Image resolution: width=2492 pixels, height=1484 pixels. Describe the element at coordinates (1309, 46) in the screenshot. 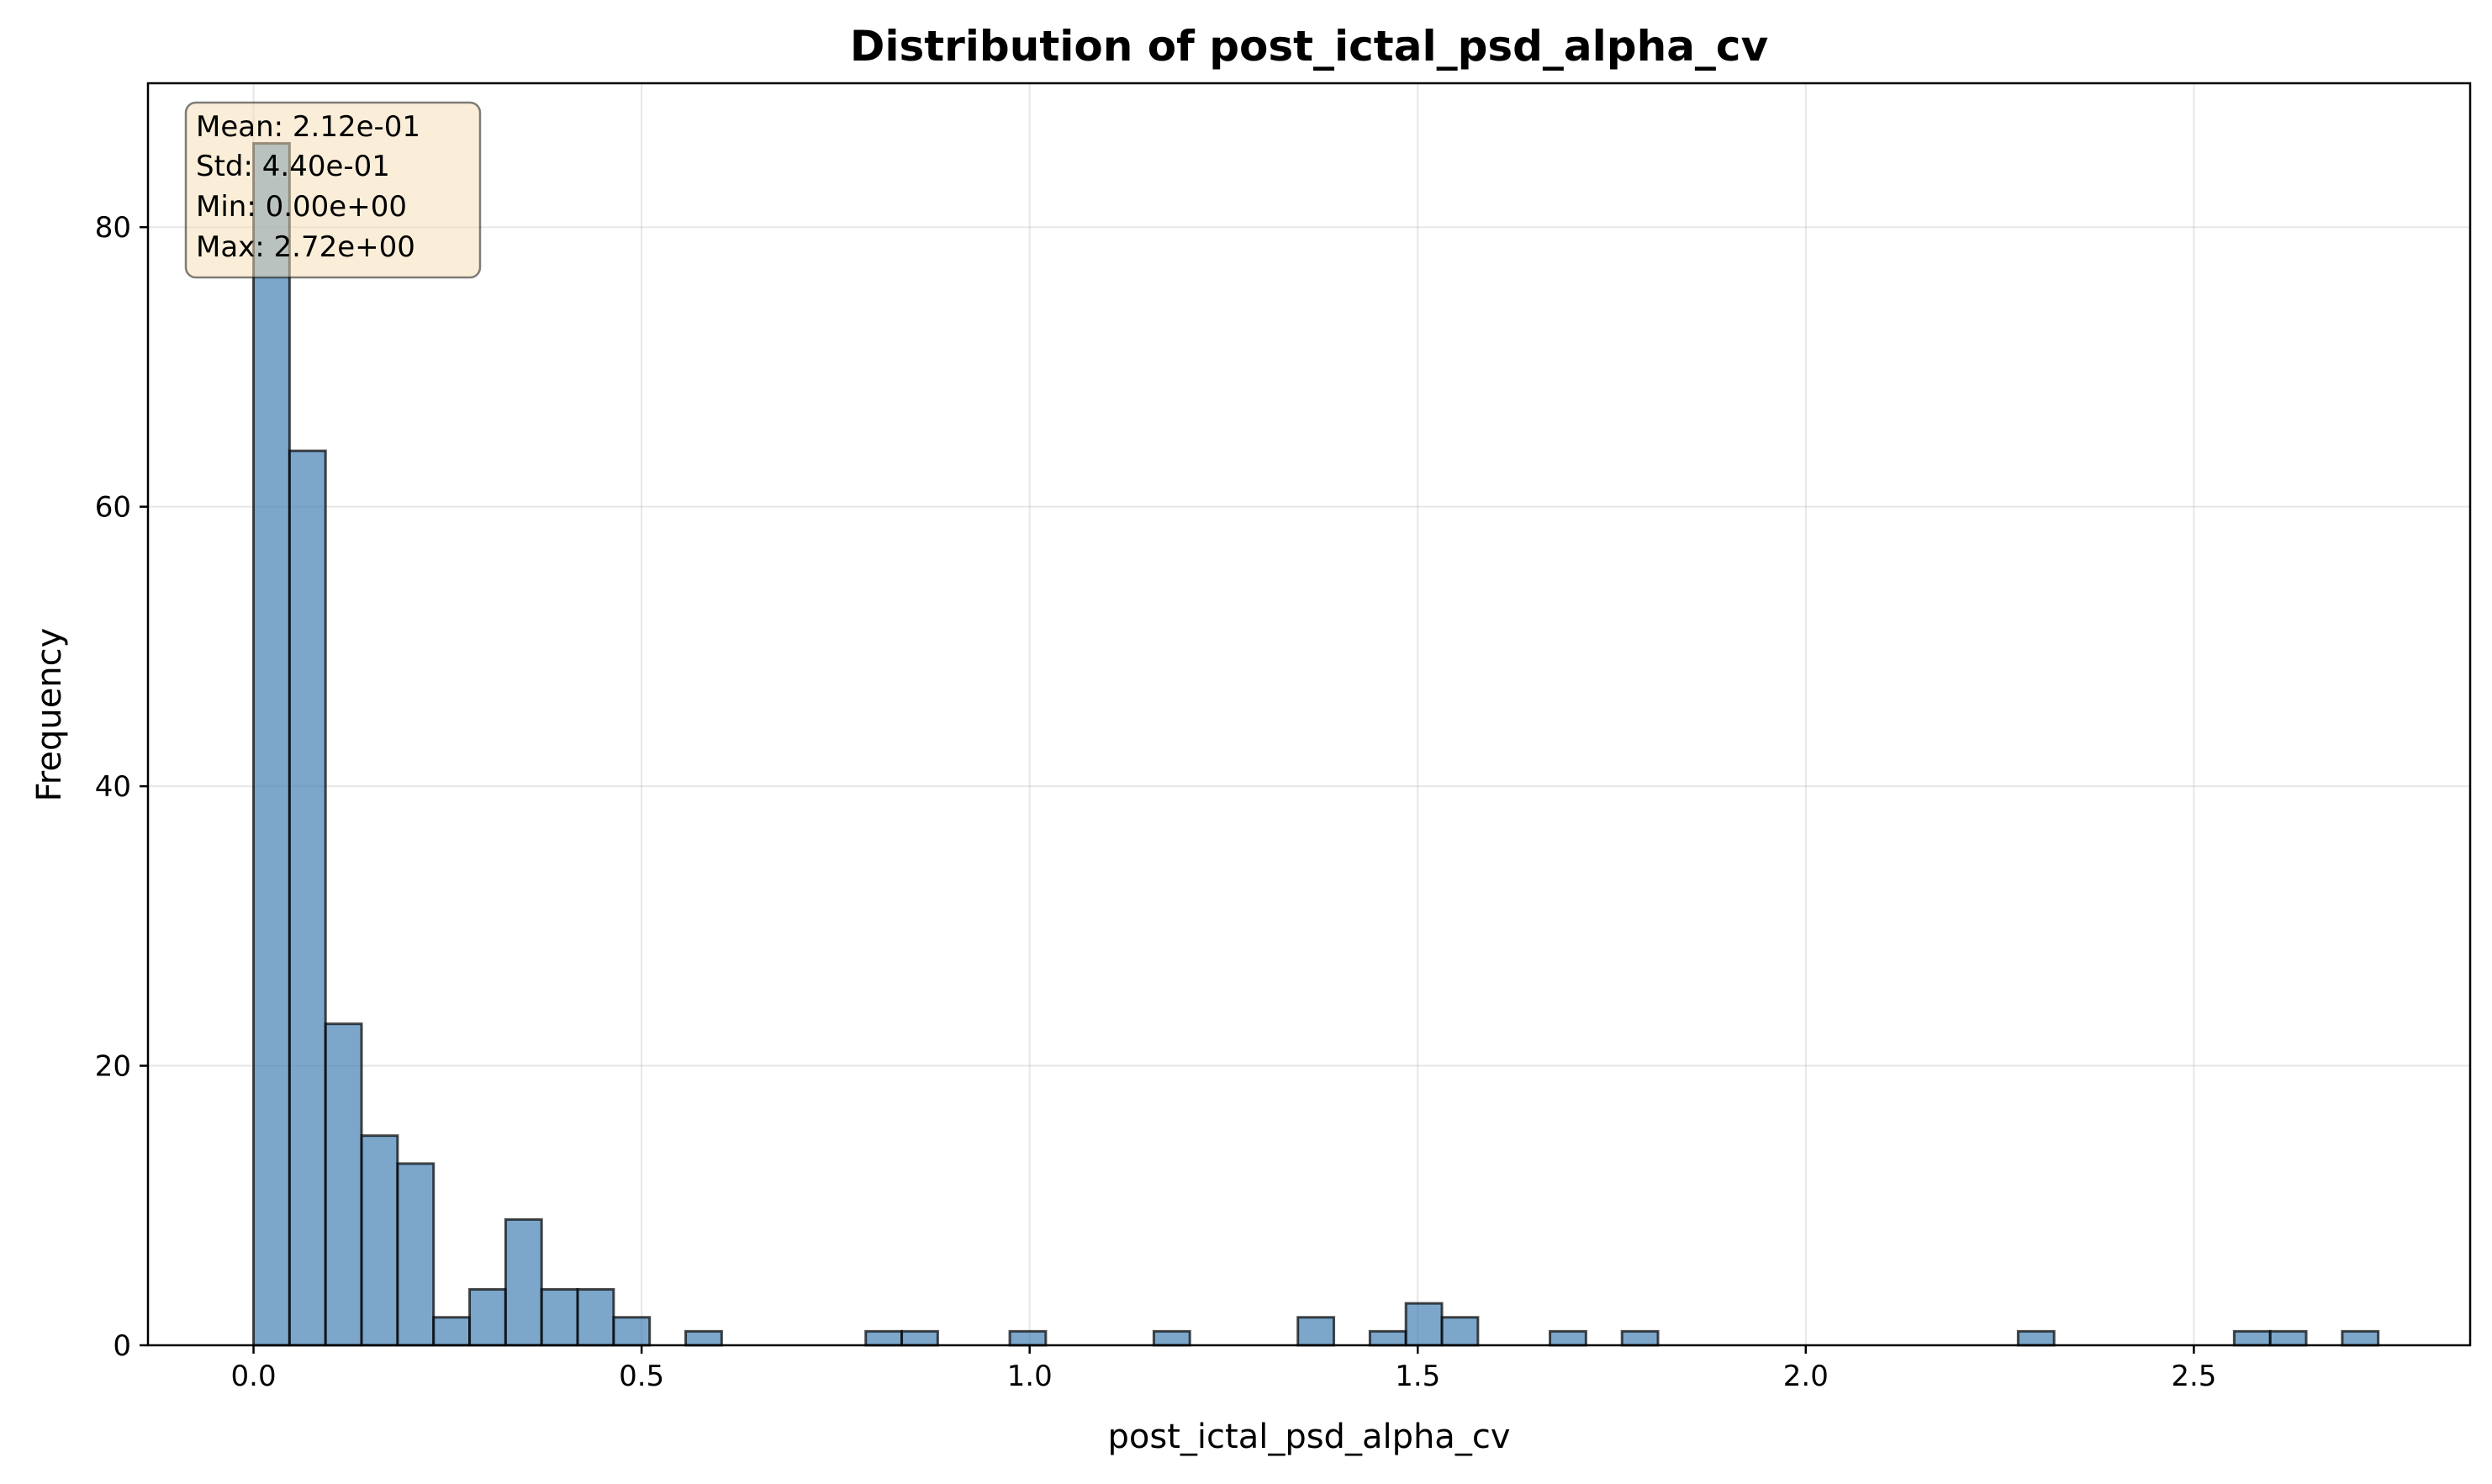

I see `chart-title: Distribution of post_ictal_psd_alpha_cv` at that location.